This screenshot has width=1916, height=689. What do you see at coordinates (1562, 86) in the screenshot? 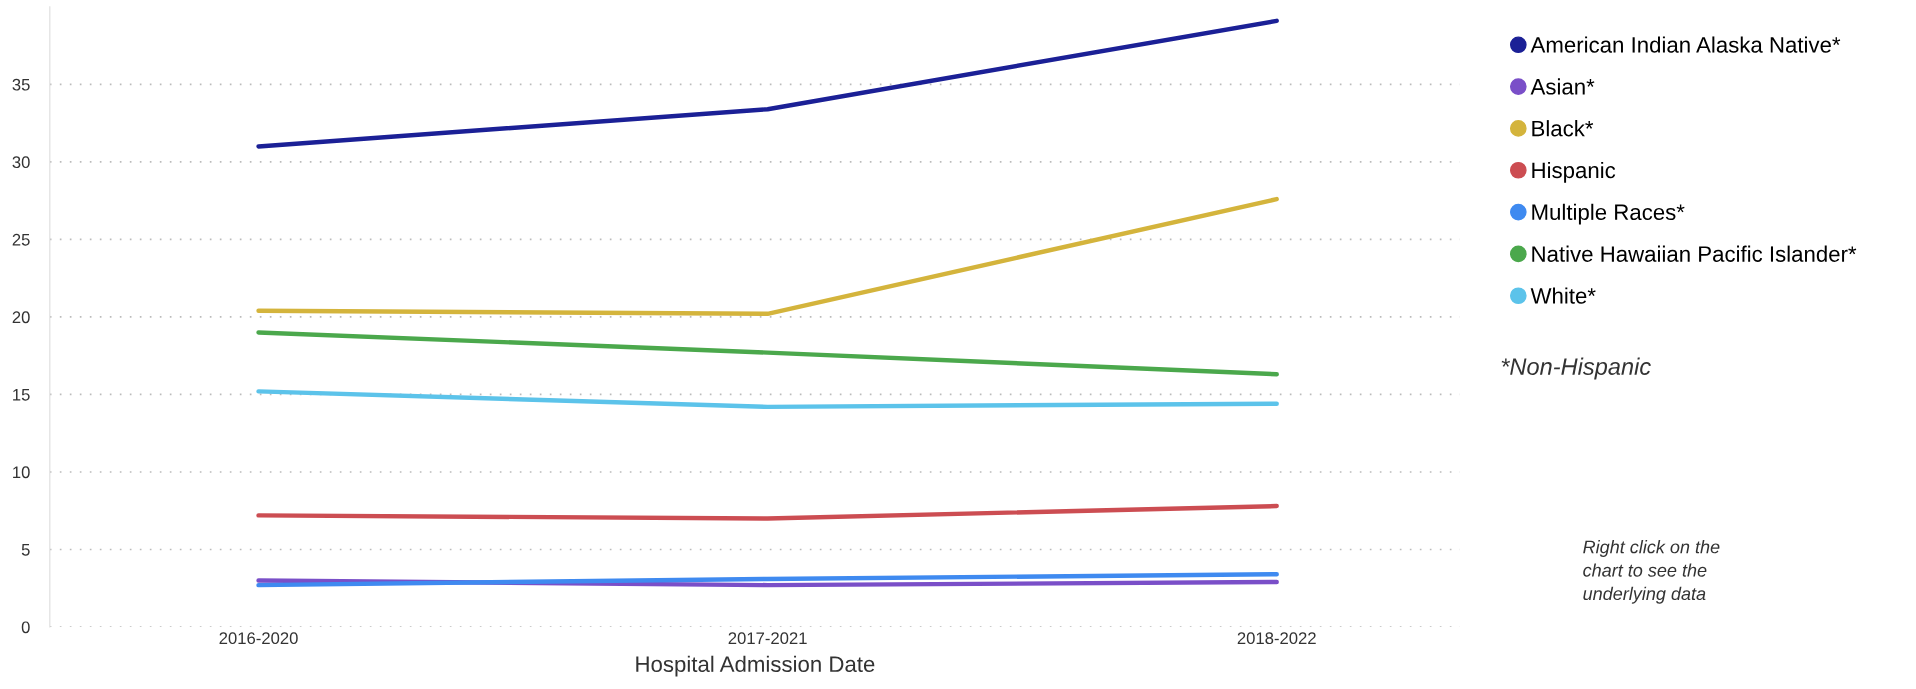
I see `legend-label: Asian*` at bounding box center [1562, 86].